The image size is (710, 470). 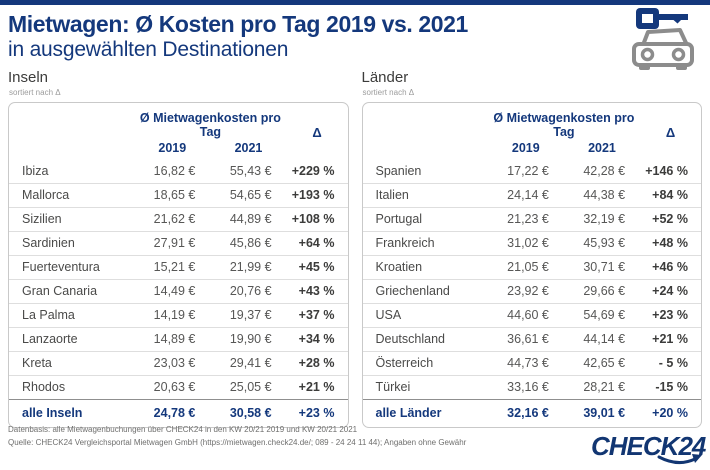 I want to click on check24-logo-swoosh, so click(x=679, y=459).